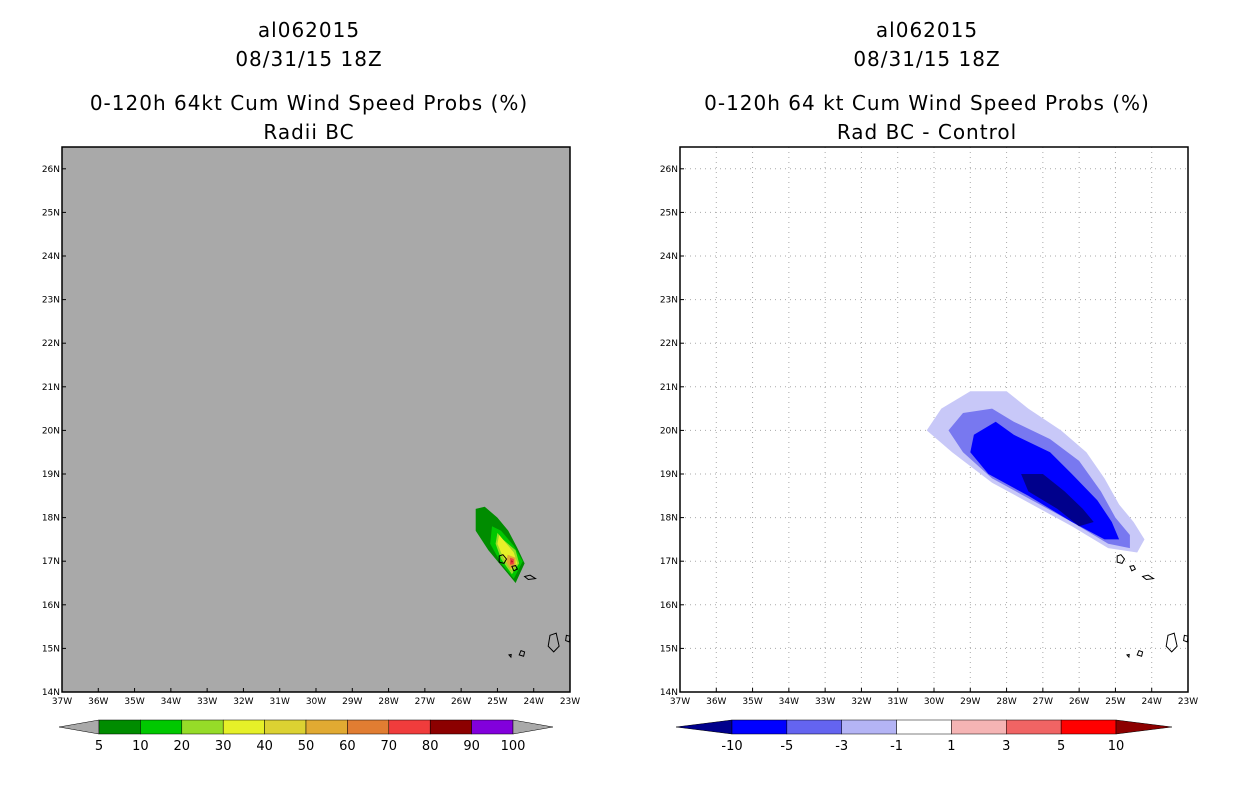 This screenshot has width=1236, height=800. What do you see at coordinates (51, 431) in the screenshot?
I see `y-tick-label: 20N` at bounding box center [51, 431].